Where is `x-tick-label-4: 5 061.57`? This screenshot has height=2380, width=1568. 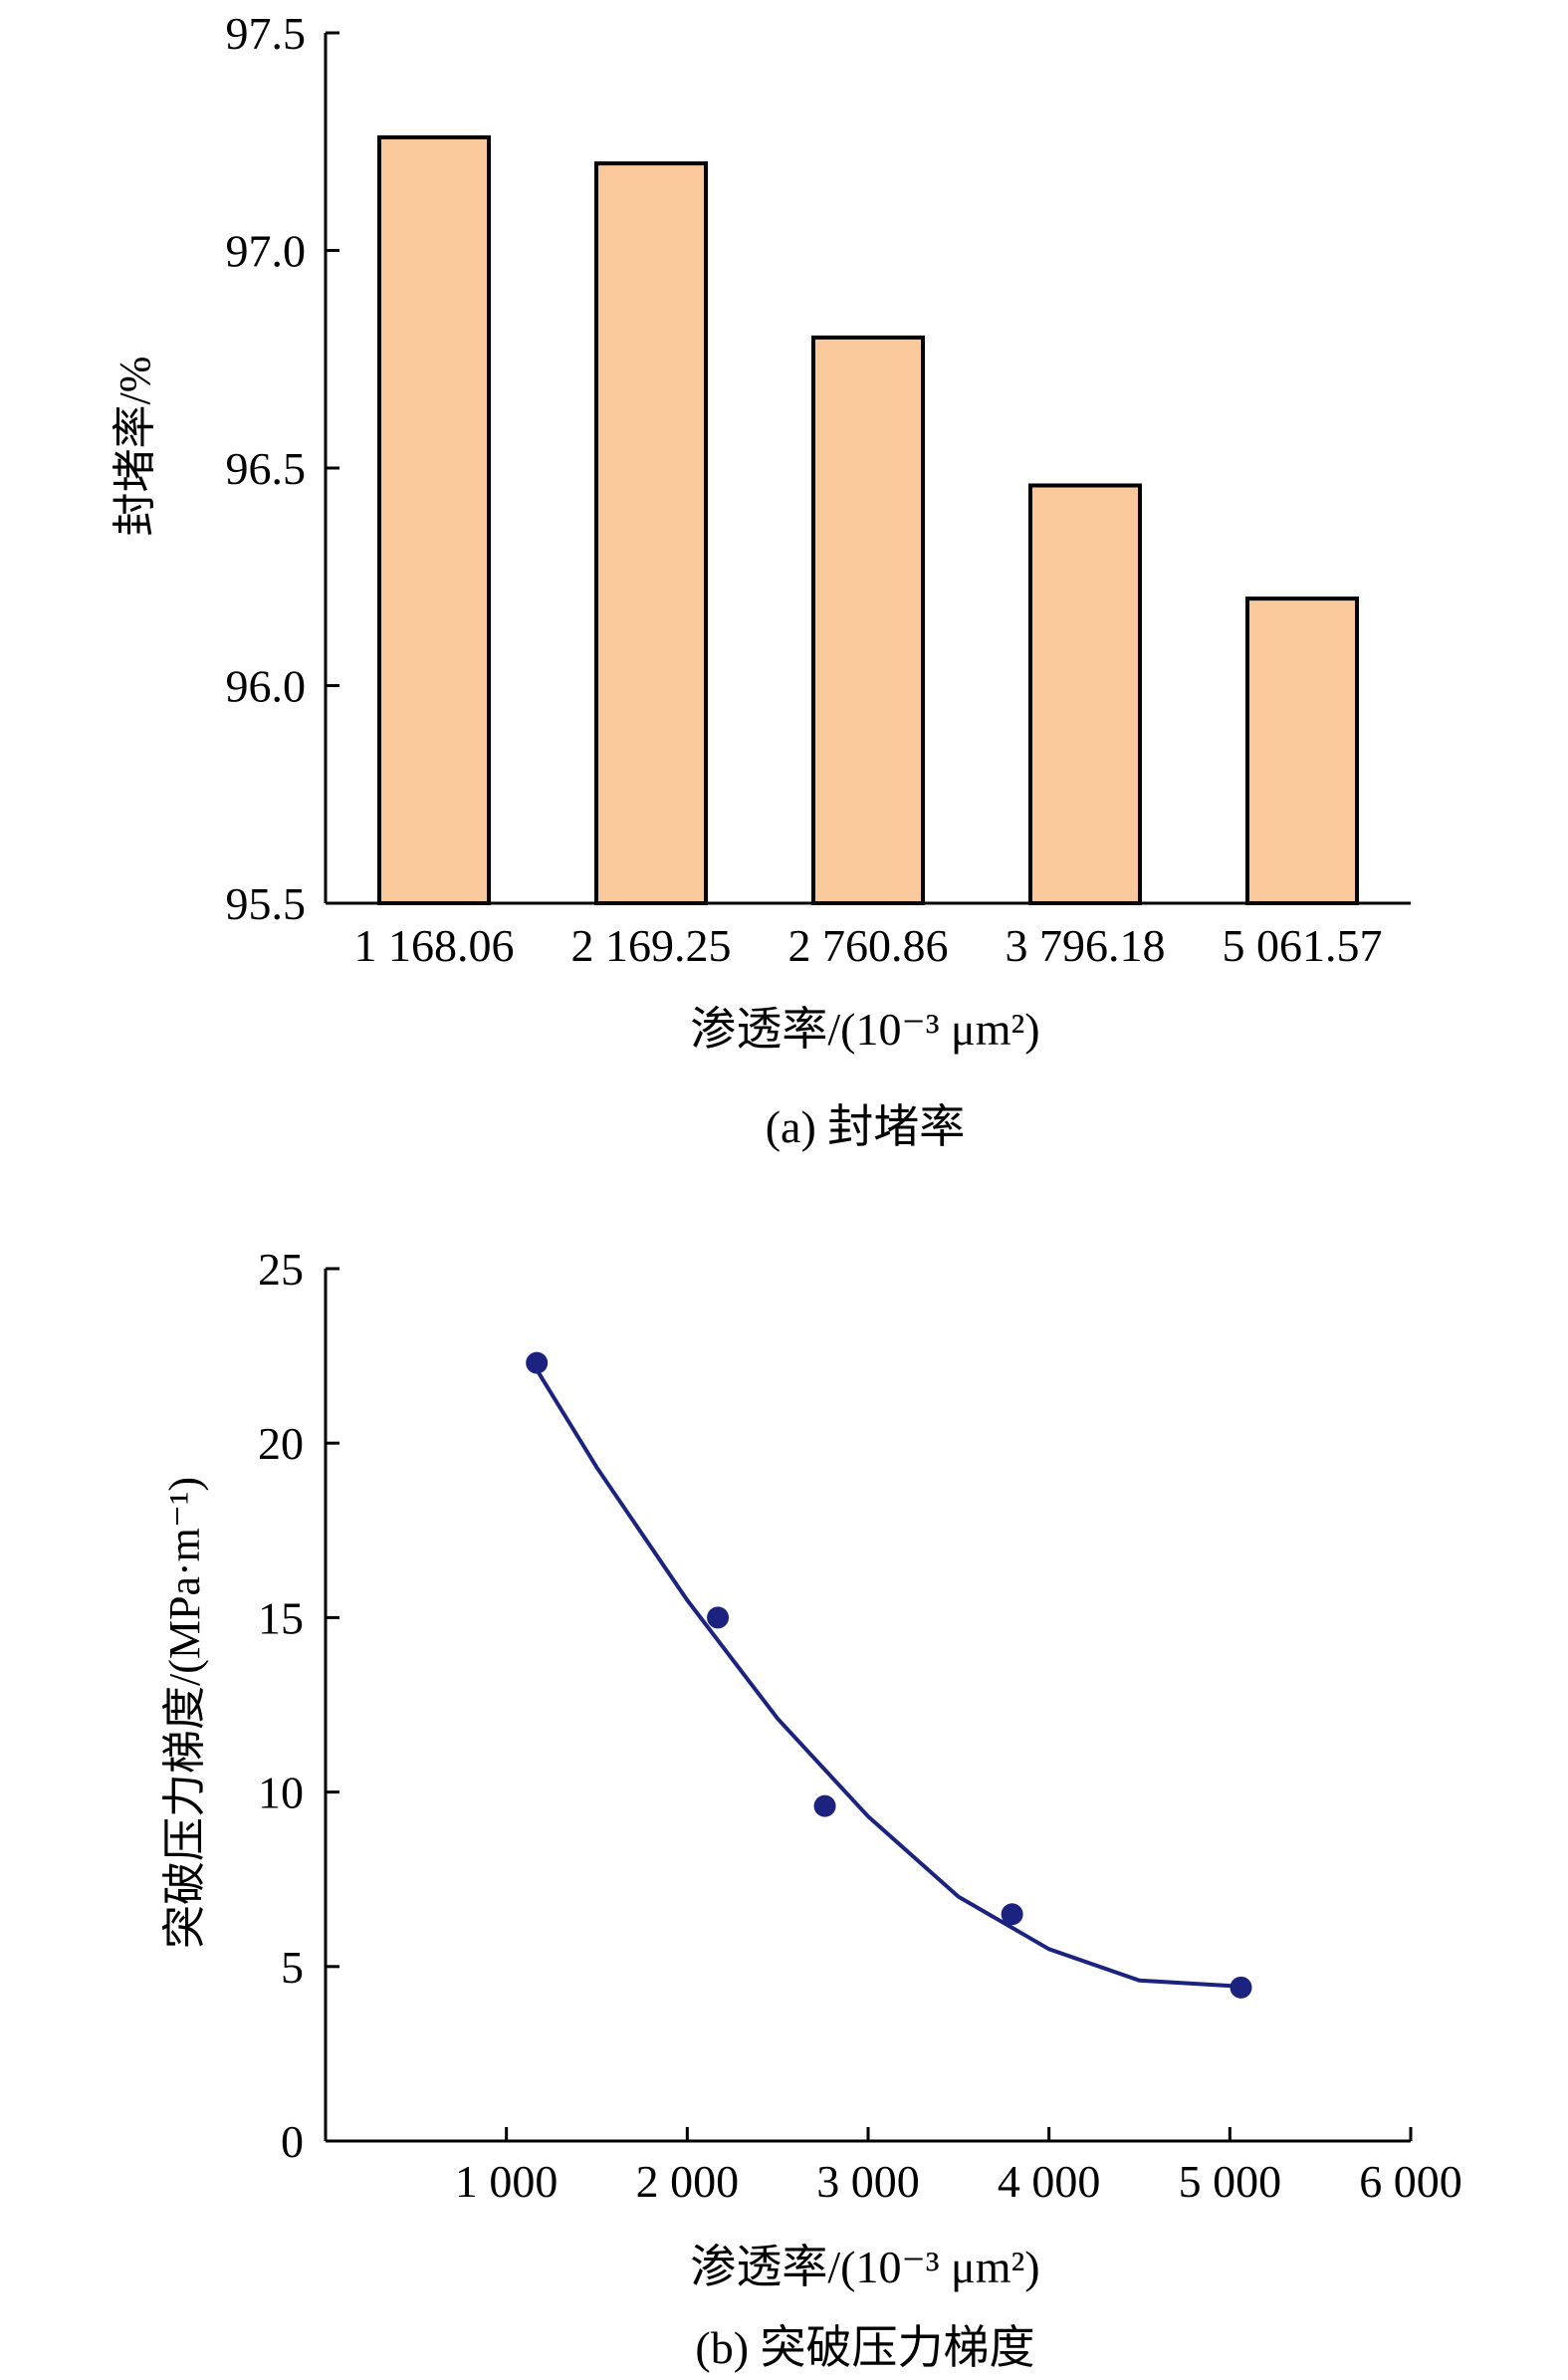 x-tick-label-4: 5 061.57 is located at coordinates (1303, 945).